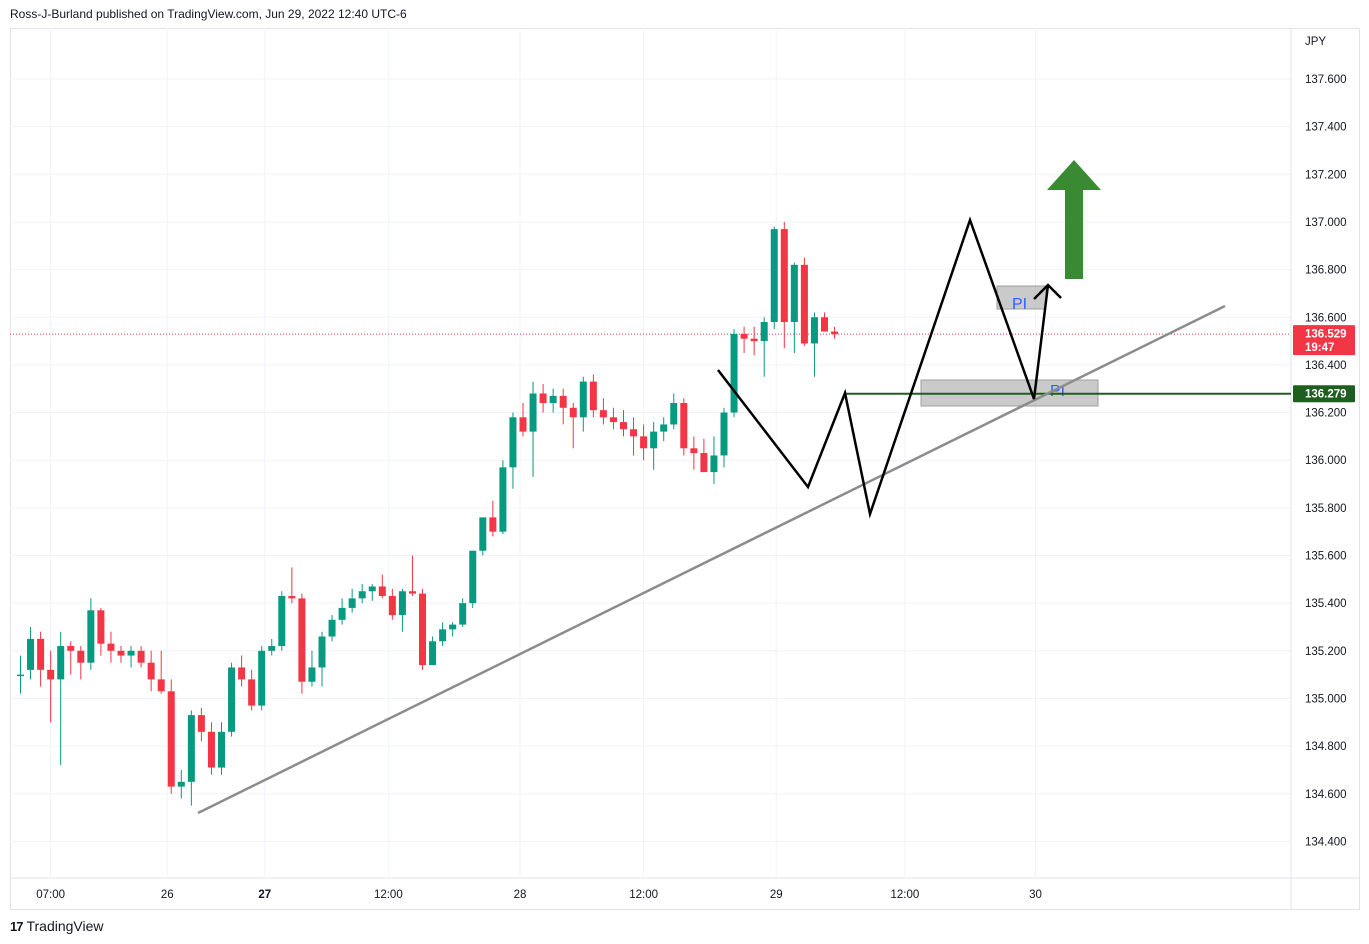 The image size is (1369, 944). I want to click on projection-arrow-head, so click(1047, 291).